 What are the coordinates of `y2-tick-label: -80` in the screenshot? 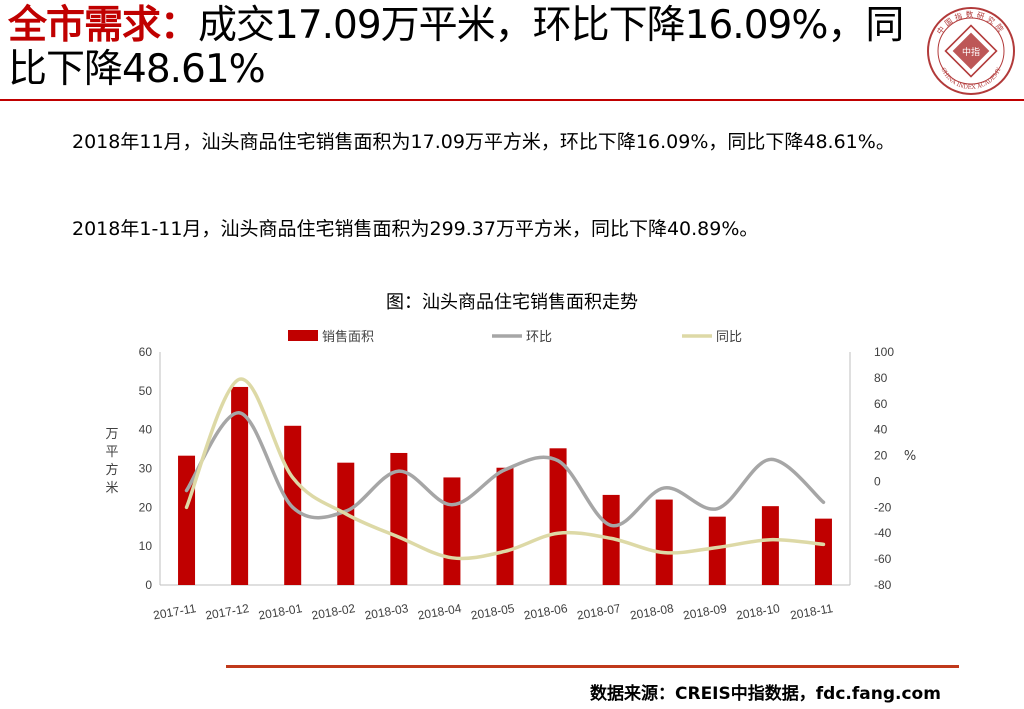 It's located at (883, 585).